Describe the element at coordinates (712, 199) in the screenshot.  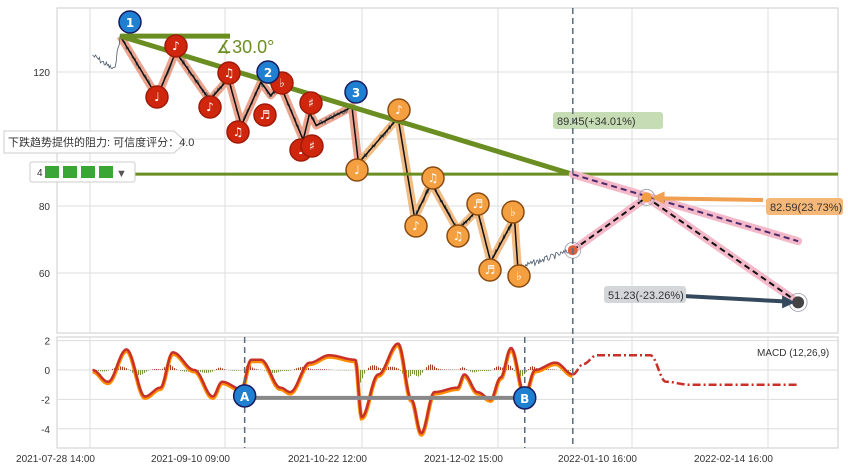
I see `arrow-up-target` at that location.